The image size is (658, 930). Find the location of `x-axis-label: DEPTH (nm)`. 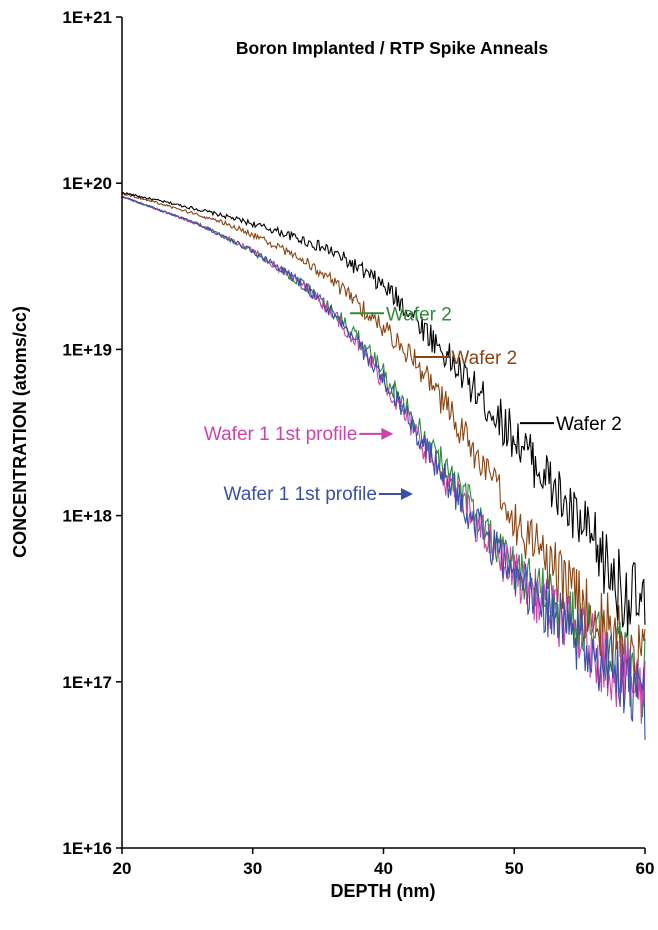

x-axis-label: DEPTH (nm) is located at coordinates (383, 891).